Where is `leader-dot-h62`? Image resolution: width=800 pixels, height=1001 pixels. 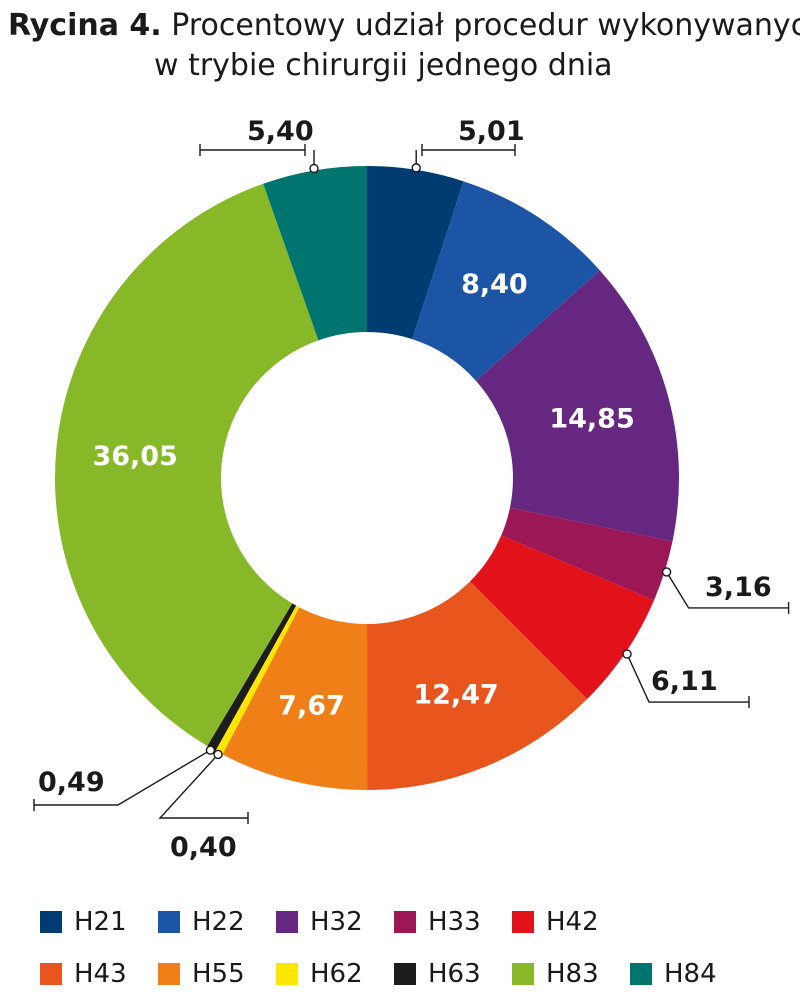
leader-dot-h62 is located at coordinates (218, 754).